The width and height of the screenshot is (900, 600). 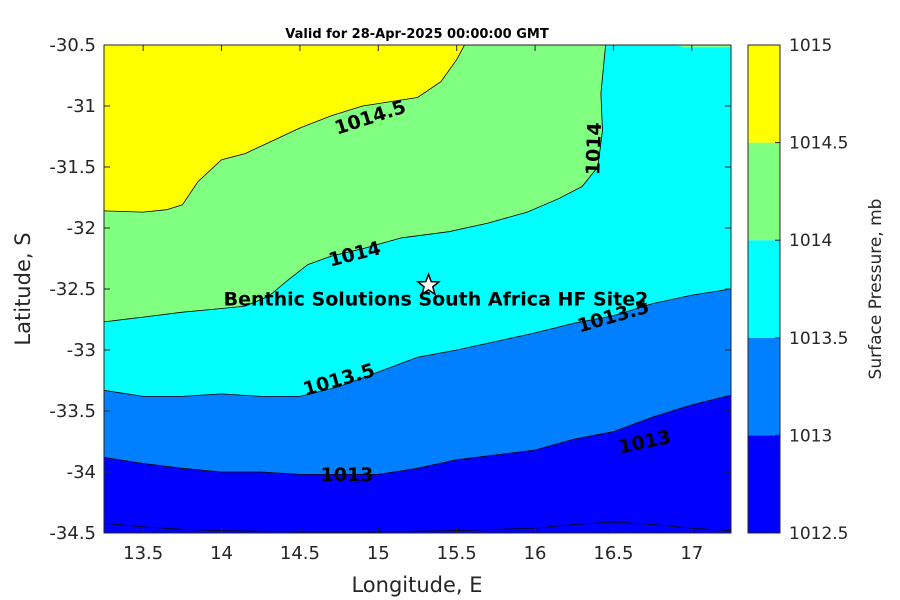 I want to click on fill-band-1014.5-1015, so click(x=284, y=129).